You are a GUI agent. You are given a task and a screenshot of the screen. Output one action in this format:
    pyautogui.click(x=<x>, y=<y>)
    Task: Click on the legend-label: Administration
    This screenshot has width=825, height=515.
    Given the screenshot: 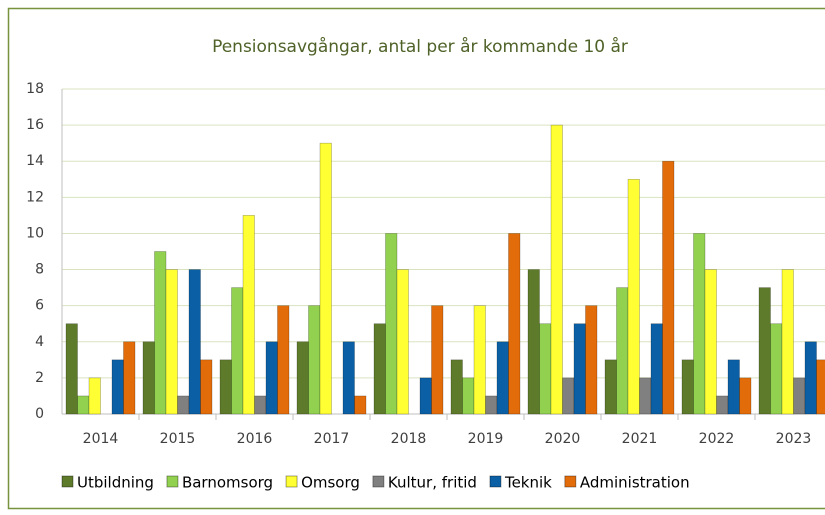 What is the action you would take?
    pyautogui.click(x=635, y=483)
    